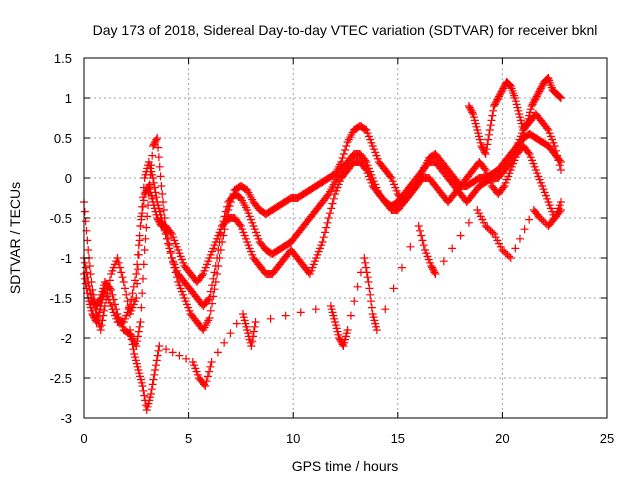  I want to click on x-tick-label: 5, so click(188, 438).